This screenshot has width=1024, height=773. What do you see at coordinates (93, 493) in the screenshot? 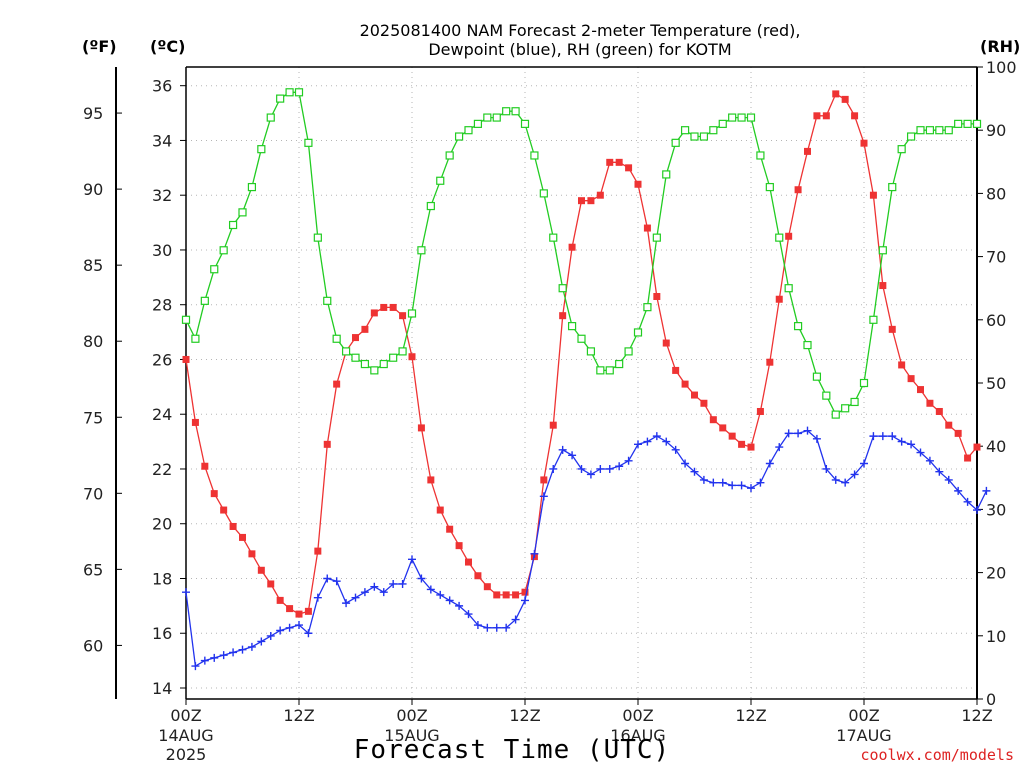
I see `fahrenheit-tick-label: 70` at bounding box center [93, 493].